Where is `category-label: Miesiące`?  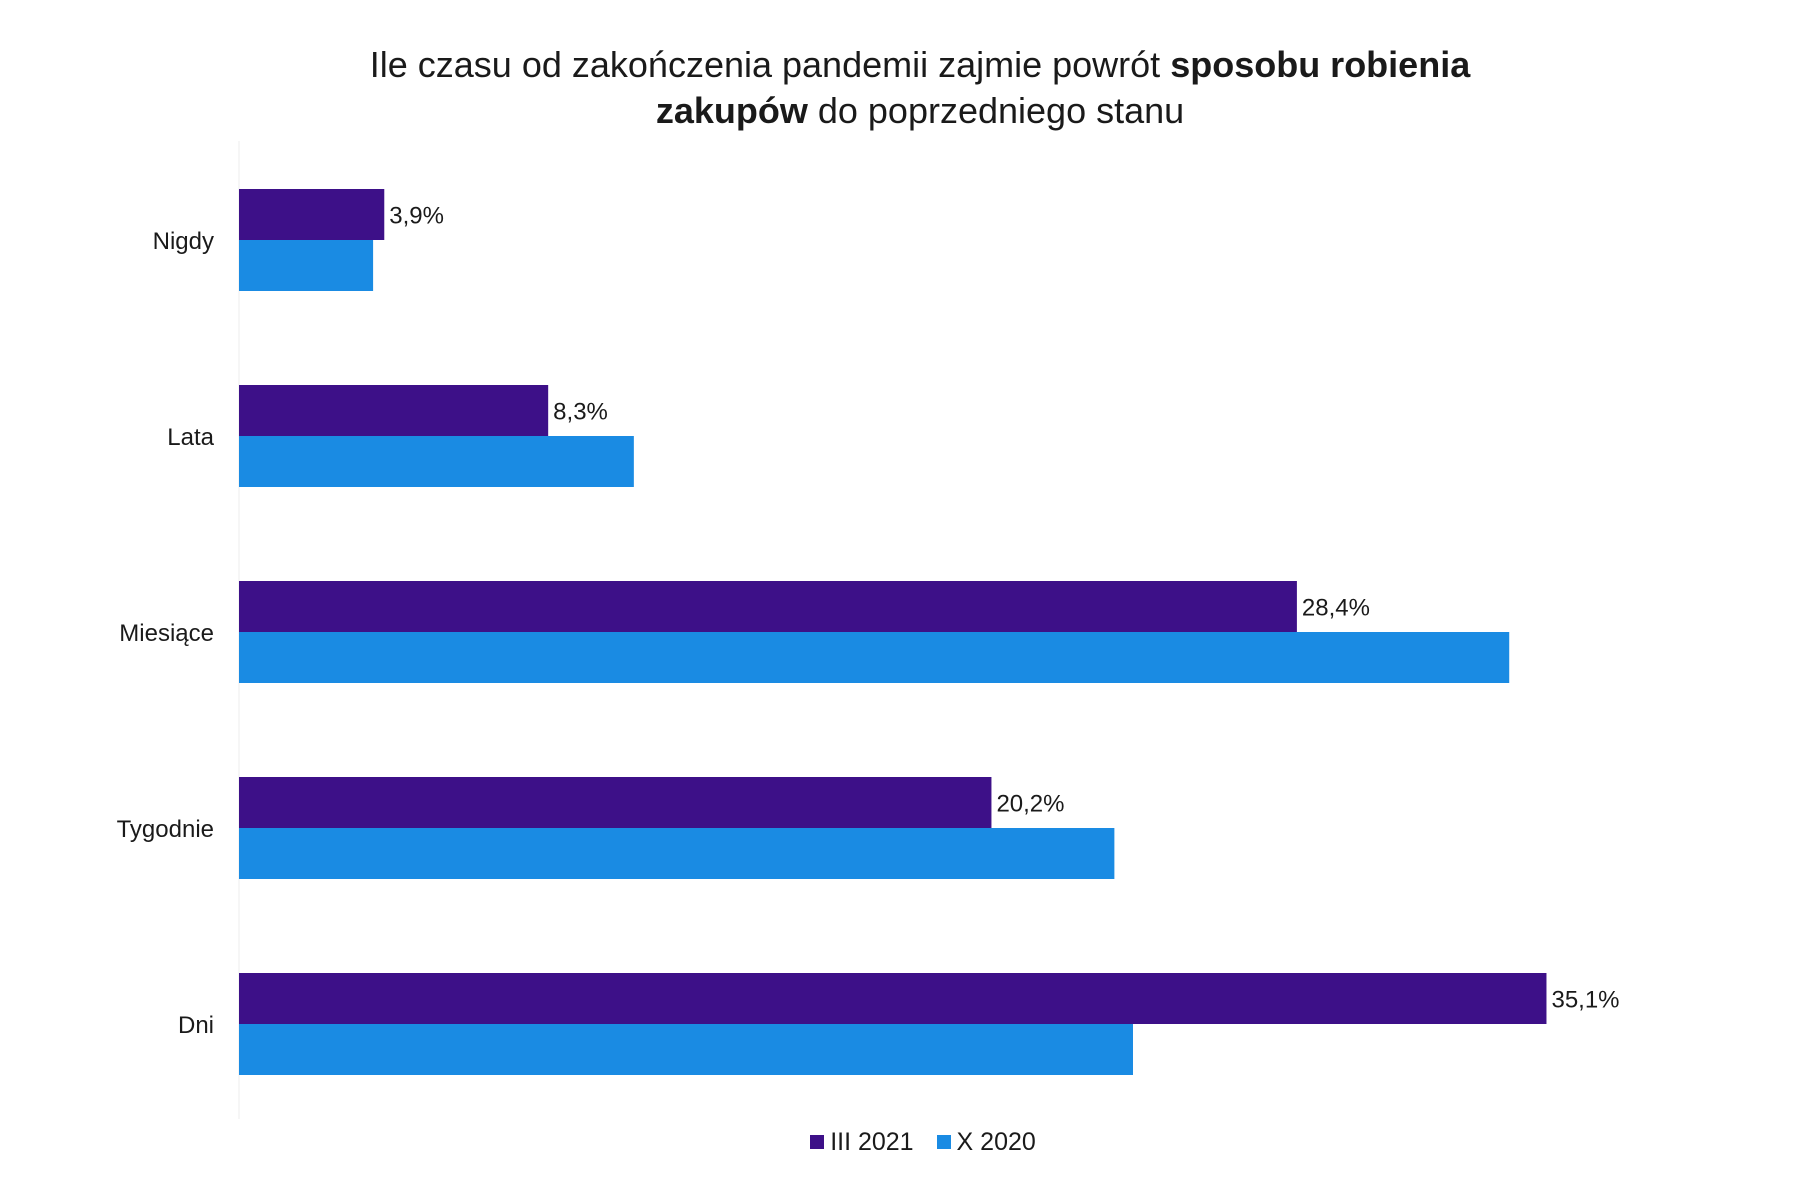
category-label: Miesiące is located at coordinates (166, 633).